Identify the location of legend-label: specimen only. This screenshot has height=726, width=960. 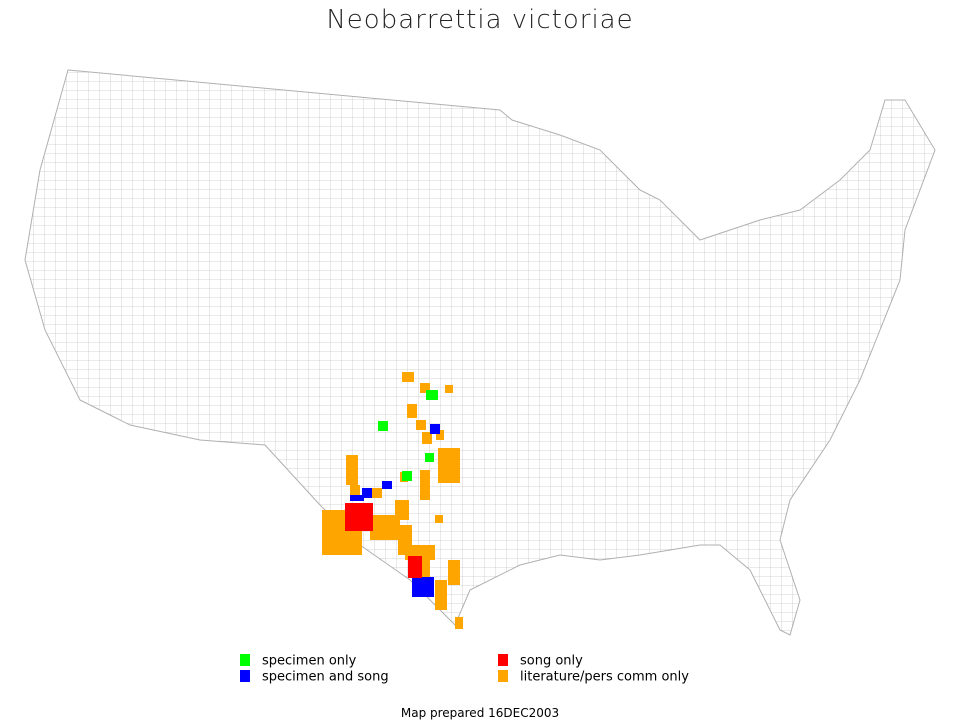
(309, 661).